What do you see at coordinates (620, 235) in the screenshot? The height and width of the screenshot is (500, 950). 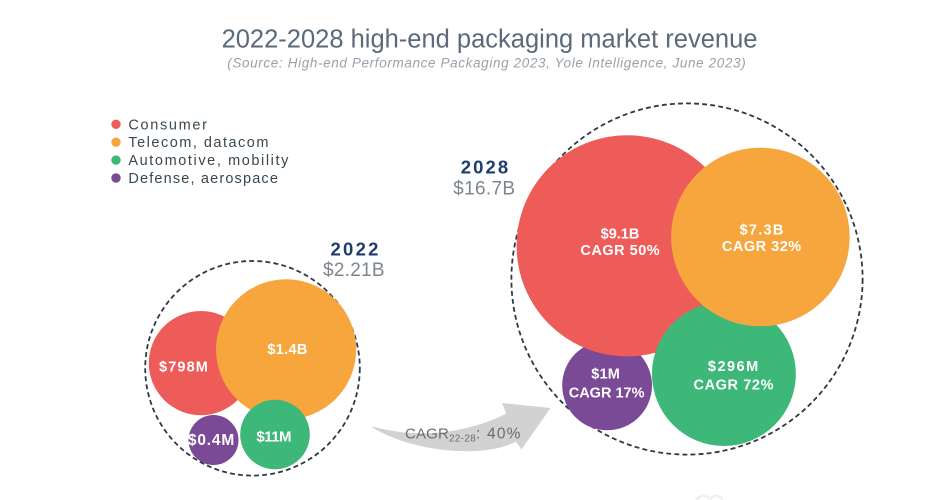 I see `svg-text: $9.1B` at bounding box center [620, 235].